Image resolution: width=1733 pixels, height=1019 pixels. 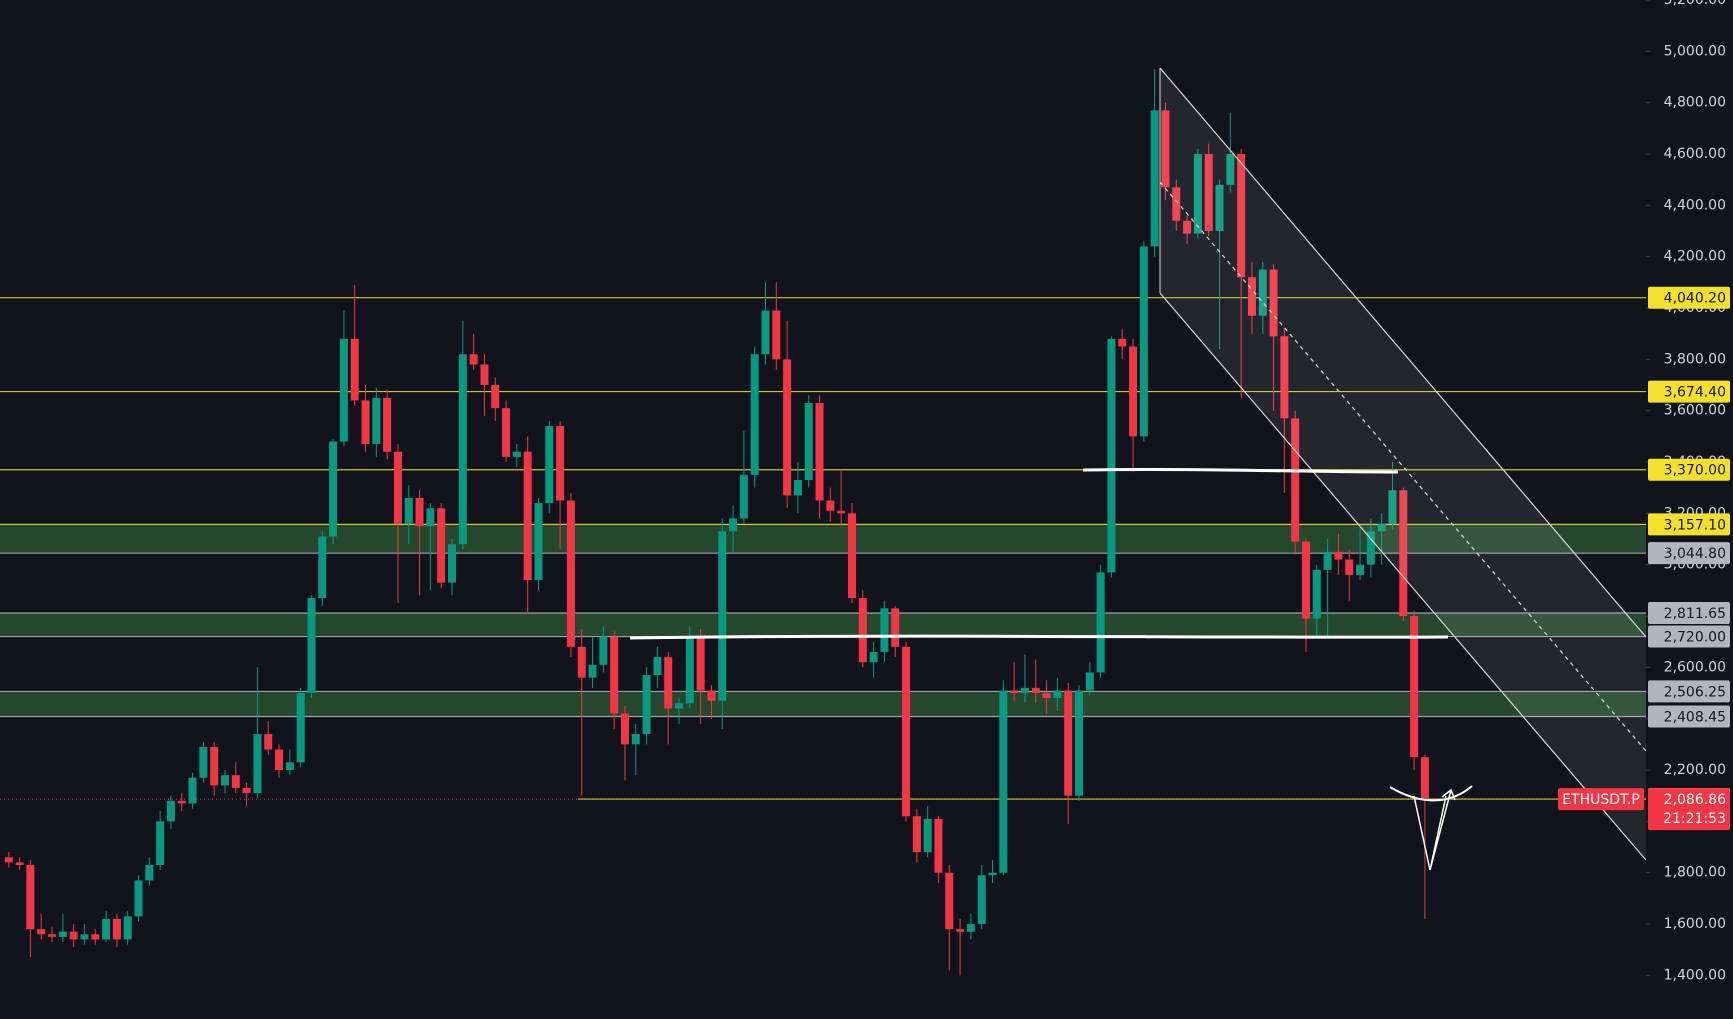 What do you see at coordinates (1689, 809) in the screenshot?
I see `last-price-tag` at bounding box center [1689, 809].